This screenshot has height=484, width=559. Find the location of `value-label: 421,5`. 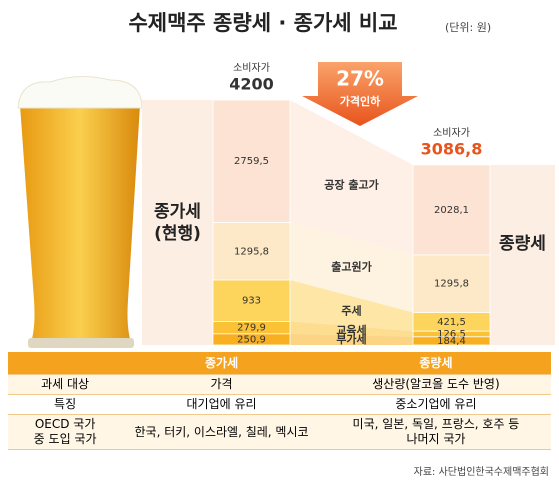

value-label: 421,5 is located at coordinates (451, 322).